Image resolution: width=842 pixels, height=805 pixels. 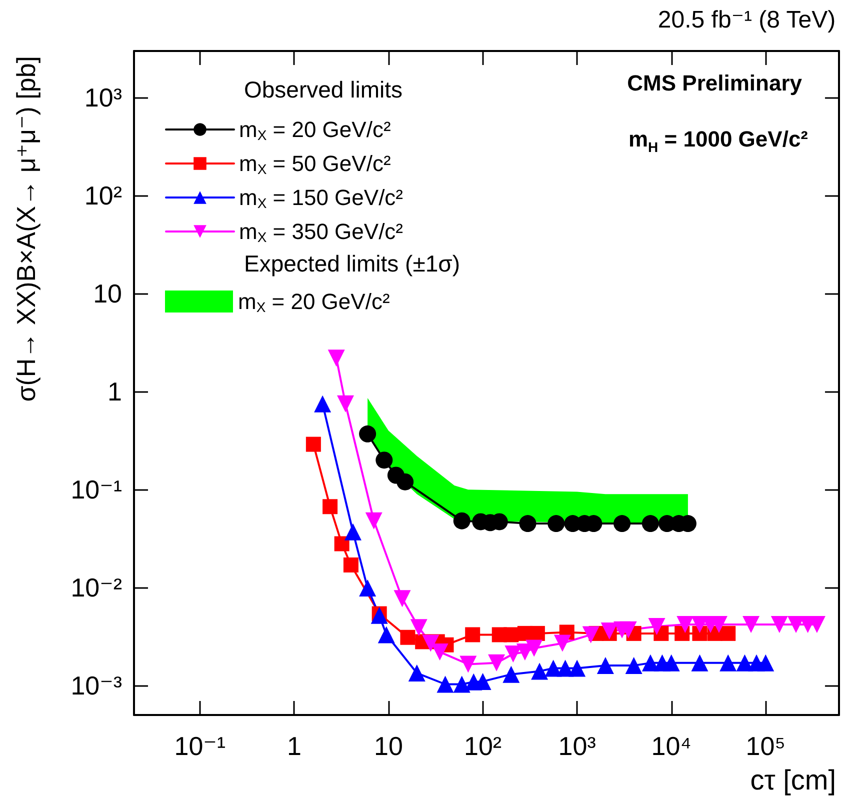 What do you see at coordinates (323, 89) in the screenshot?
I see `legend-title: Observed limits` at bounding box center [323, 89].